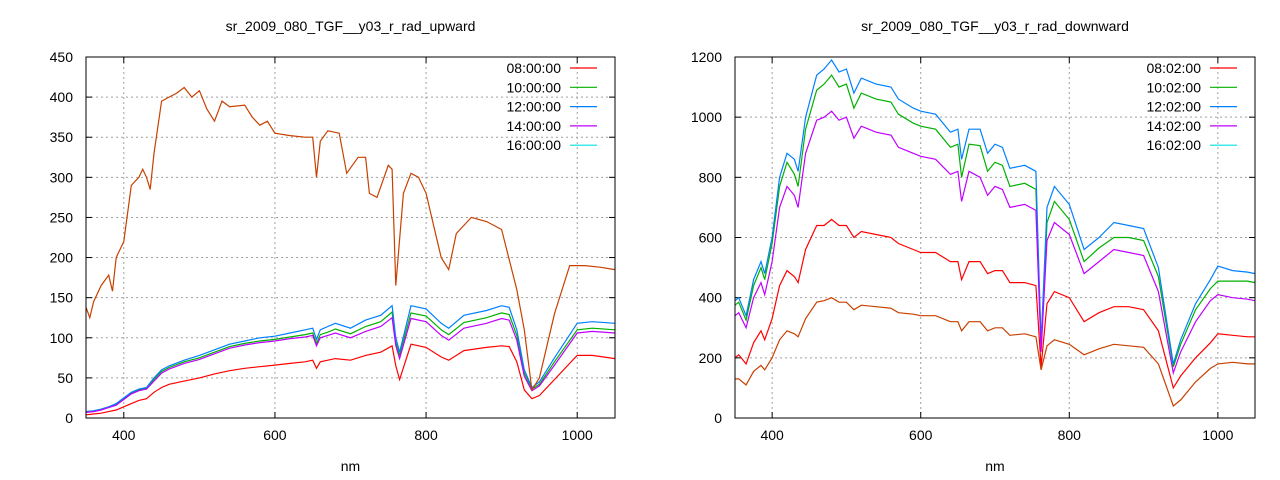 This screenshot has height=480, width=1280. What do you see at coordinates (62, 177) in the screenshot?
I see `y-tick-label: 300` at bounding box center [62, 177].